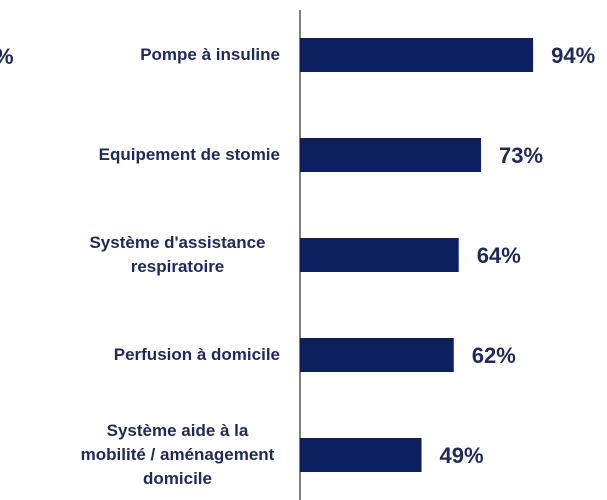  Describe the element at coordinates (210, 54) in the screenshot. I see `category-label: Pompe à insuline` at that location.